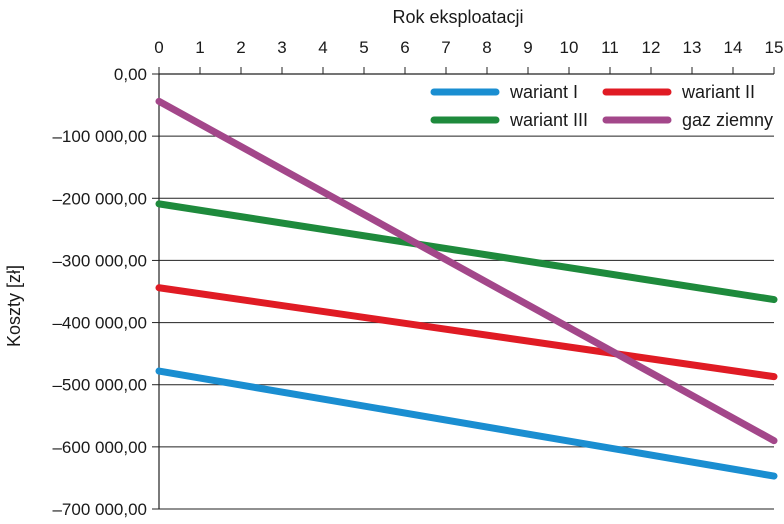  Describe the element at coordinates (363, 47) in the screenshot. I see `x-tick-label: 5` at that location.